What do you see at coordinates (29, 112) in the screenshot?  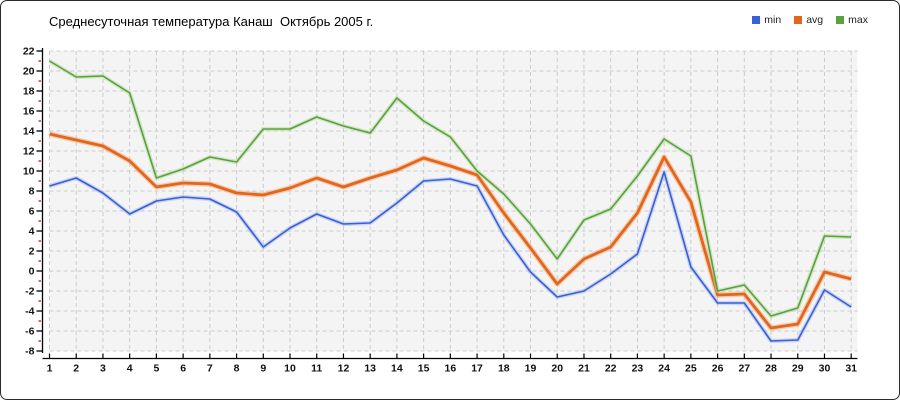 I see `y-tick-label: 16` at bounding box center [29, 112].